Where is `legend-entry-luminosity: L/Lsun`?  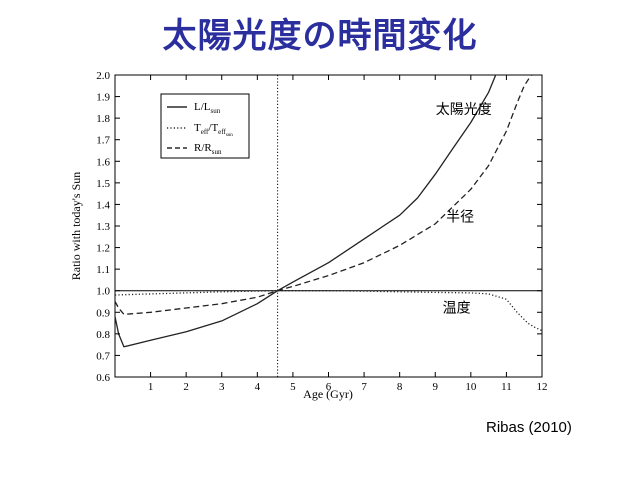
legend-entry-luminosity: L/Lsun is located at coordinates (194, 108).